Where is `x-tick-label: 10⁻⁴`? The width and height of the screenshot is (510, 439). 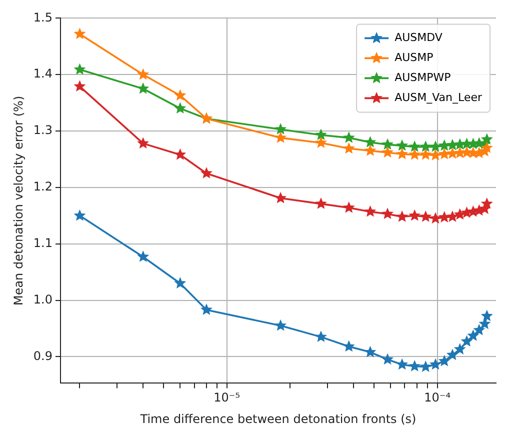
x-tick-label: 10⁻⁴ is located at coordinates (437, 397).